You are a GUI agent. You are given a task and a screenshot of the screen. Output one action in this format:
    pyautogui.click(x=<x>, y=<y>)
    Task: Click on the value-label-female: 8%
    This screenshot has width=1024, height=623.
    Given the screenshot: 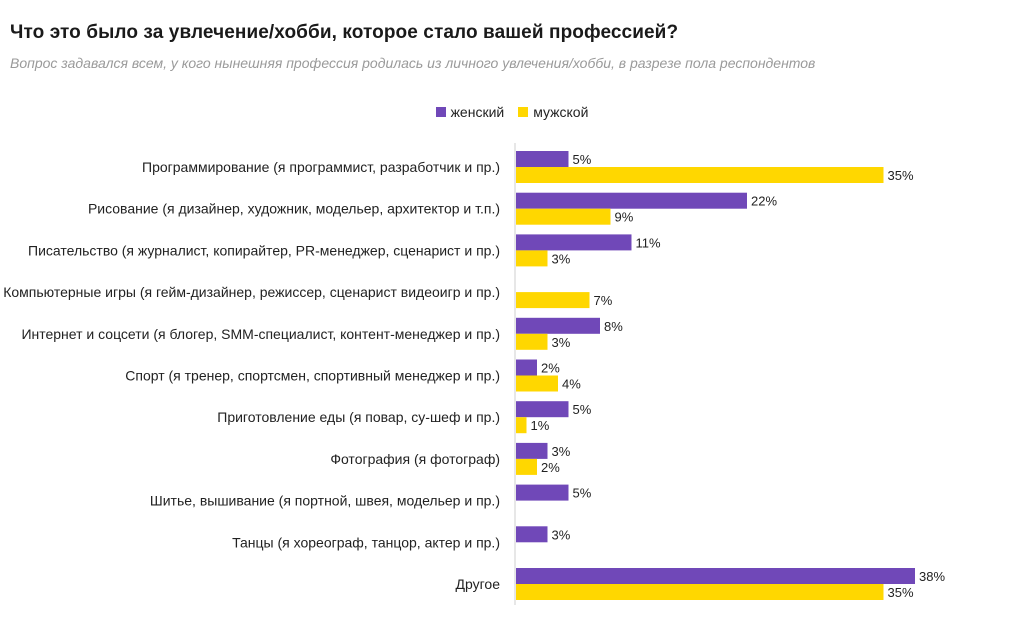 What is the action you would take?
    pyautogui.click(x=613, y=326)
    